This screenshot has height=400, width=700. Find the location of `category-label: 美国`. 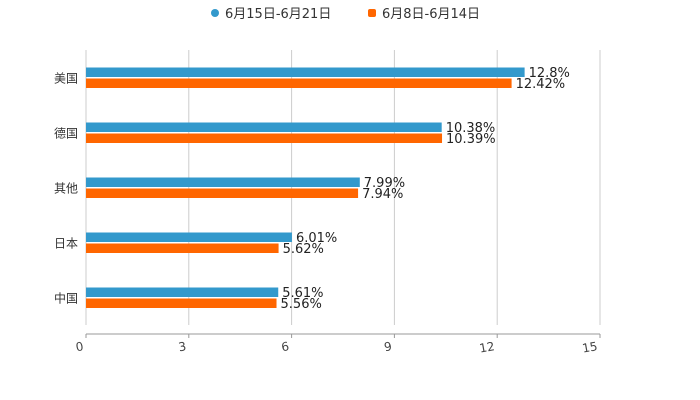

category-label: 美国 is located at coordinates (66, 79).